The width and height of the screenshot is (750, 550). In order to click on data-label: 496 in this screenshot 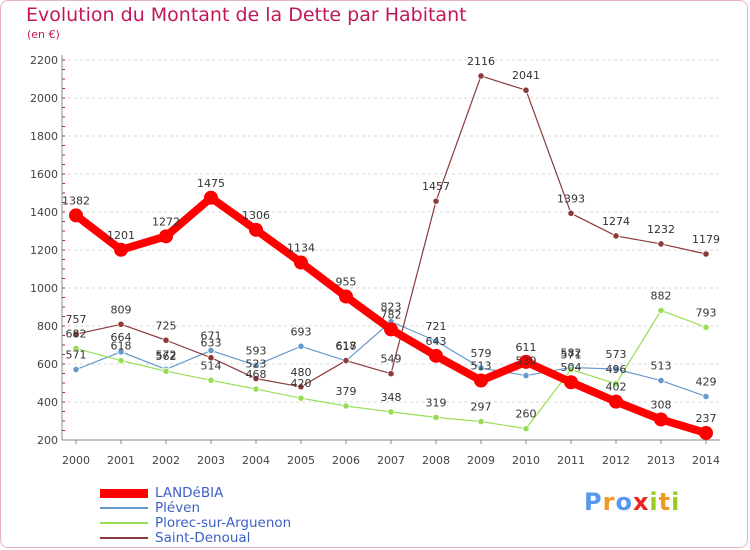, I will do `click(616, 369)`.